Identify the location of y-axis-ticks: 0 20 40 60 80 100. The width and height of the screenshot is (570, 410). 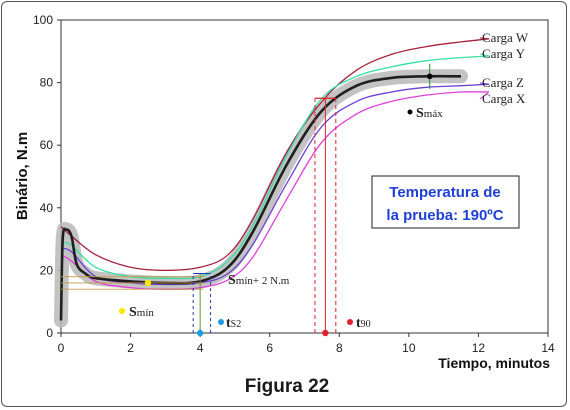
(47, 176).